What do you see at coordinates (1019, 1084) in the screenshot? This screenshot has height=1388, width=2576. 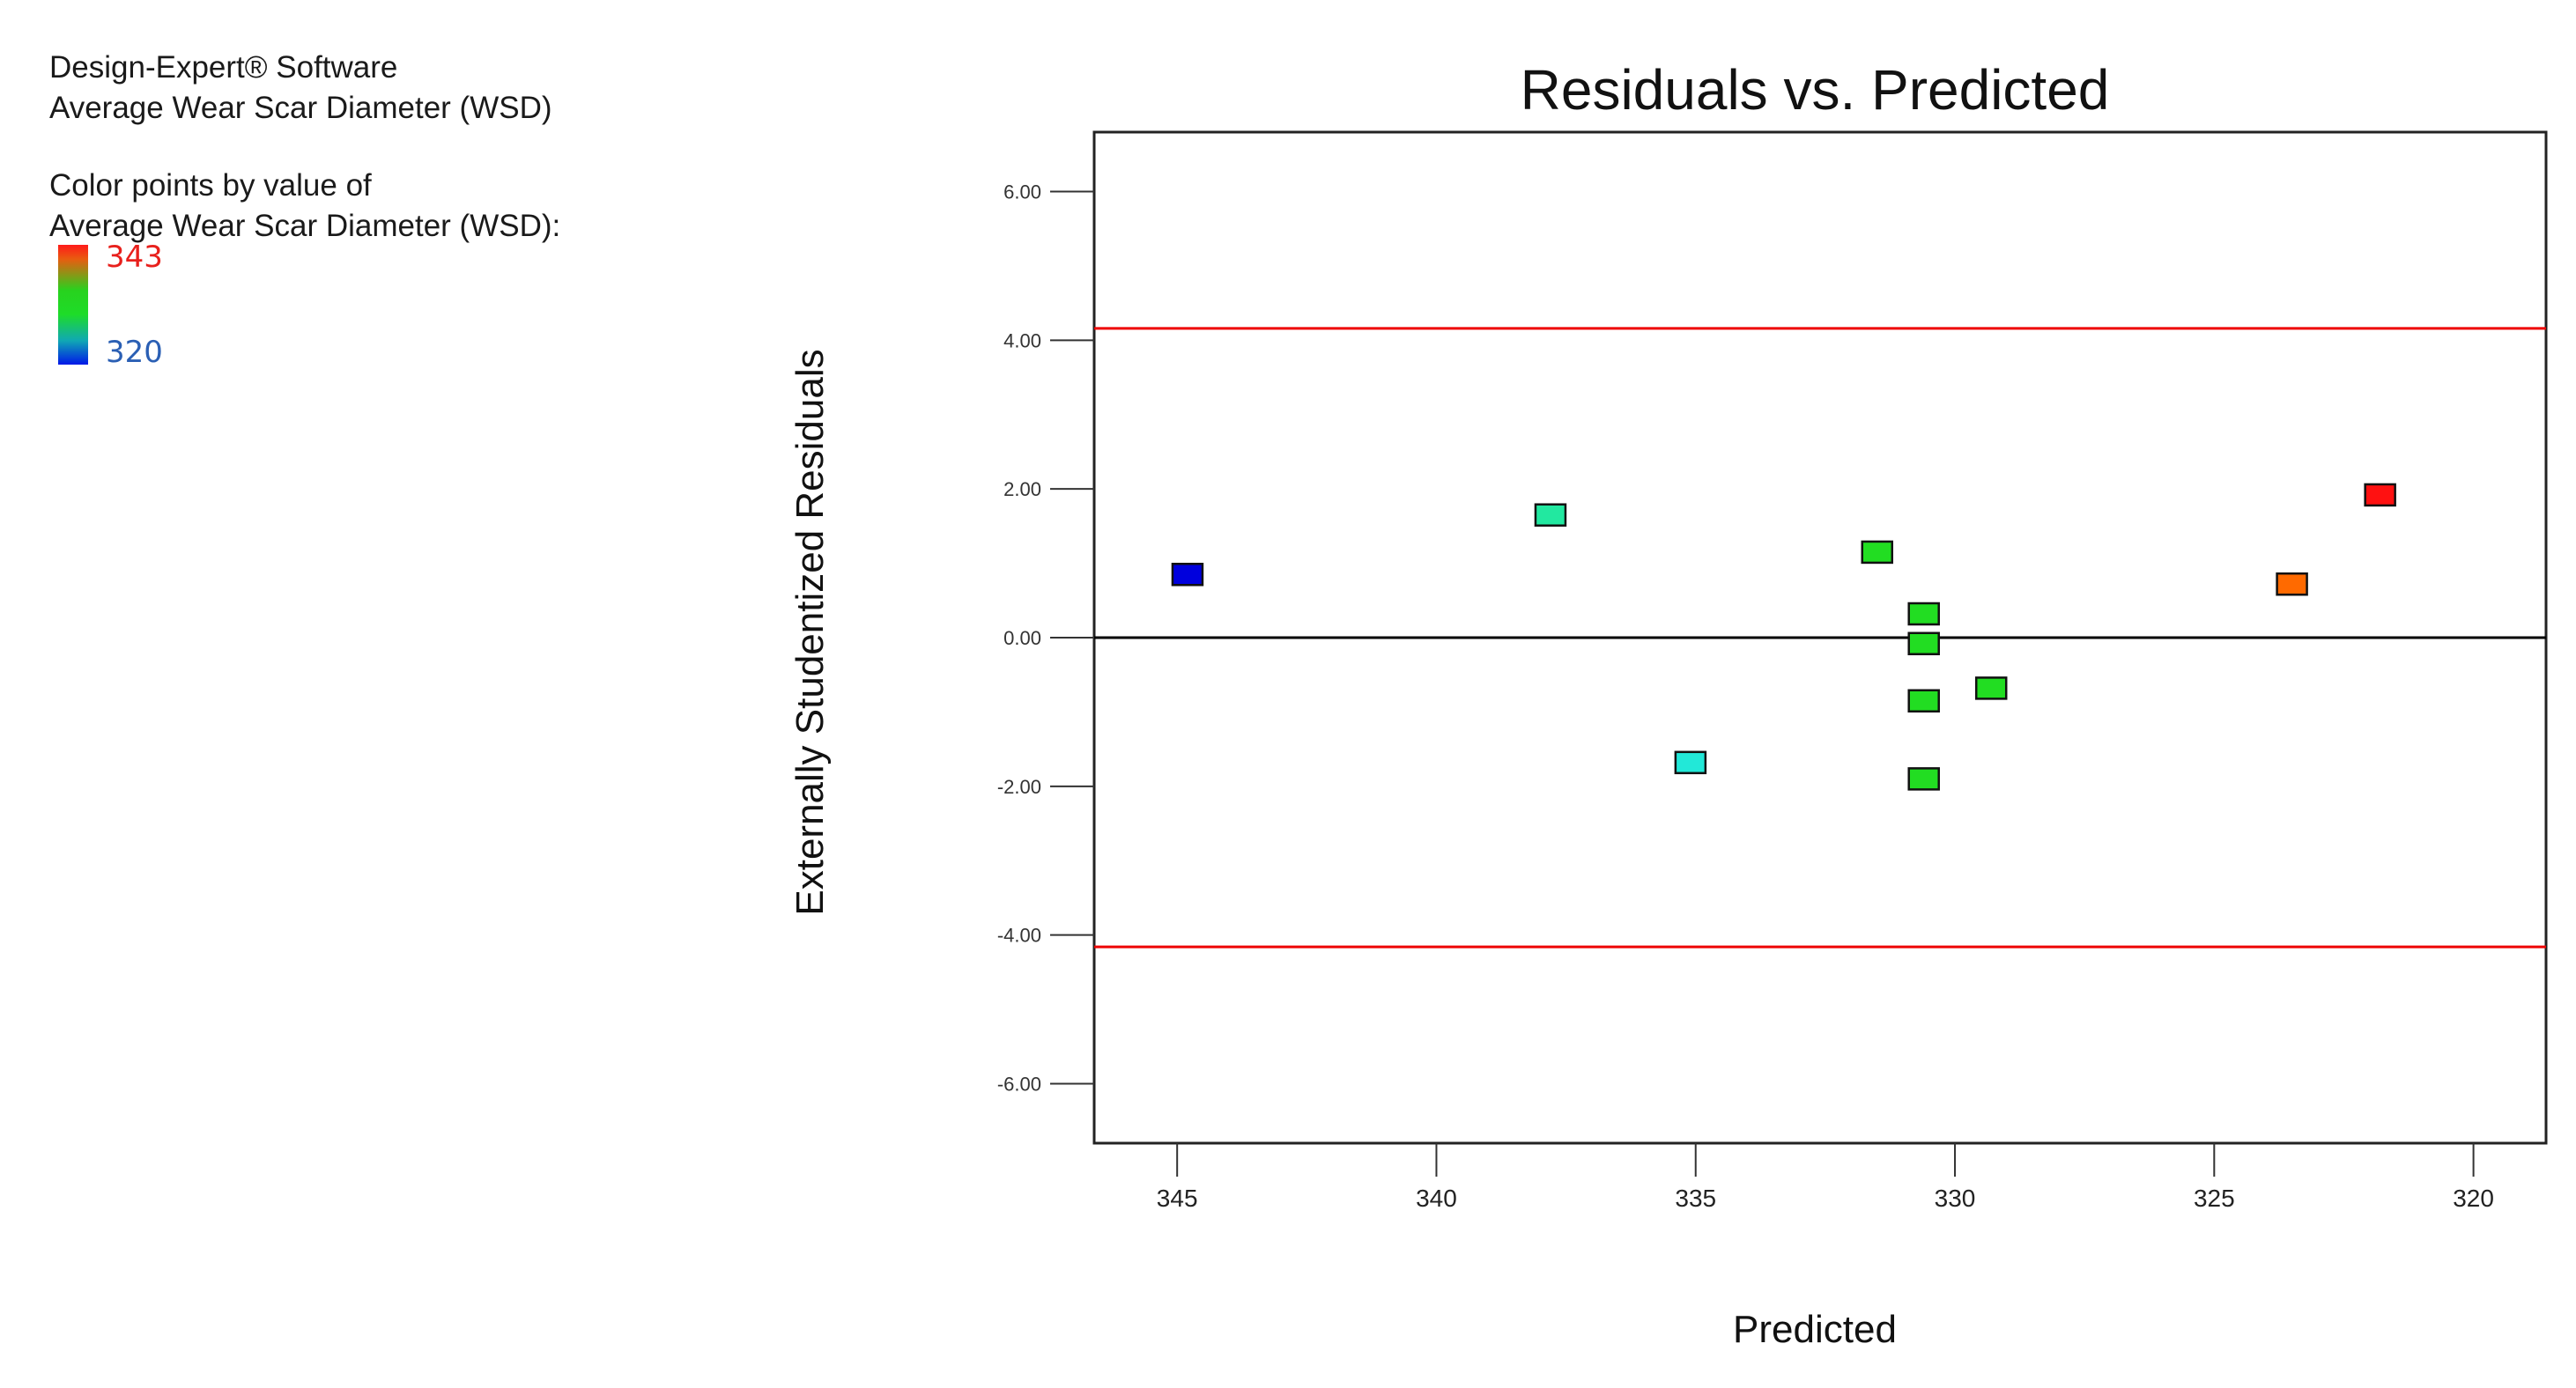 I see `y-tick-label: -6.00` at bounding box center [1019, 1084].